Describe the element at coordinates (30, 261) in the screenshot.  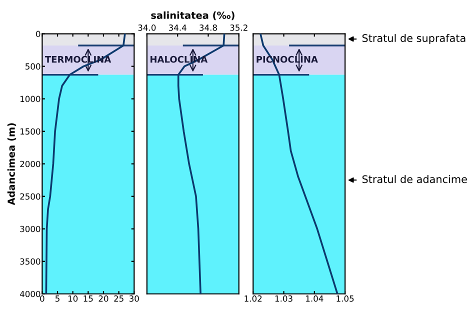
I see `y-tick-label: 3500` at that location.